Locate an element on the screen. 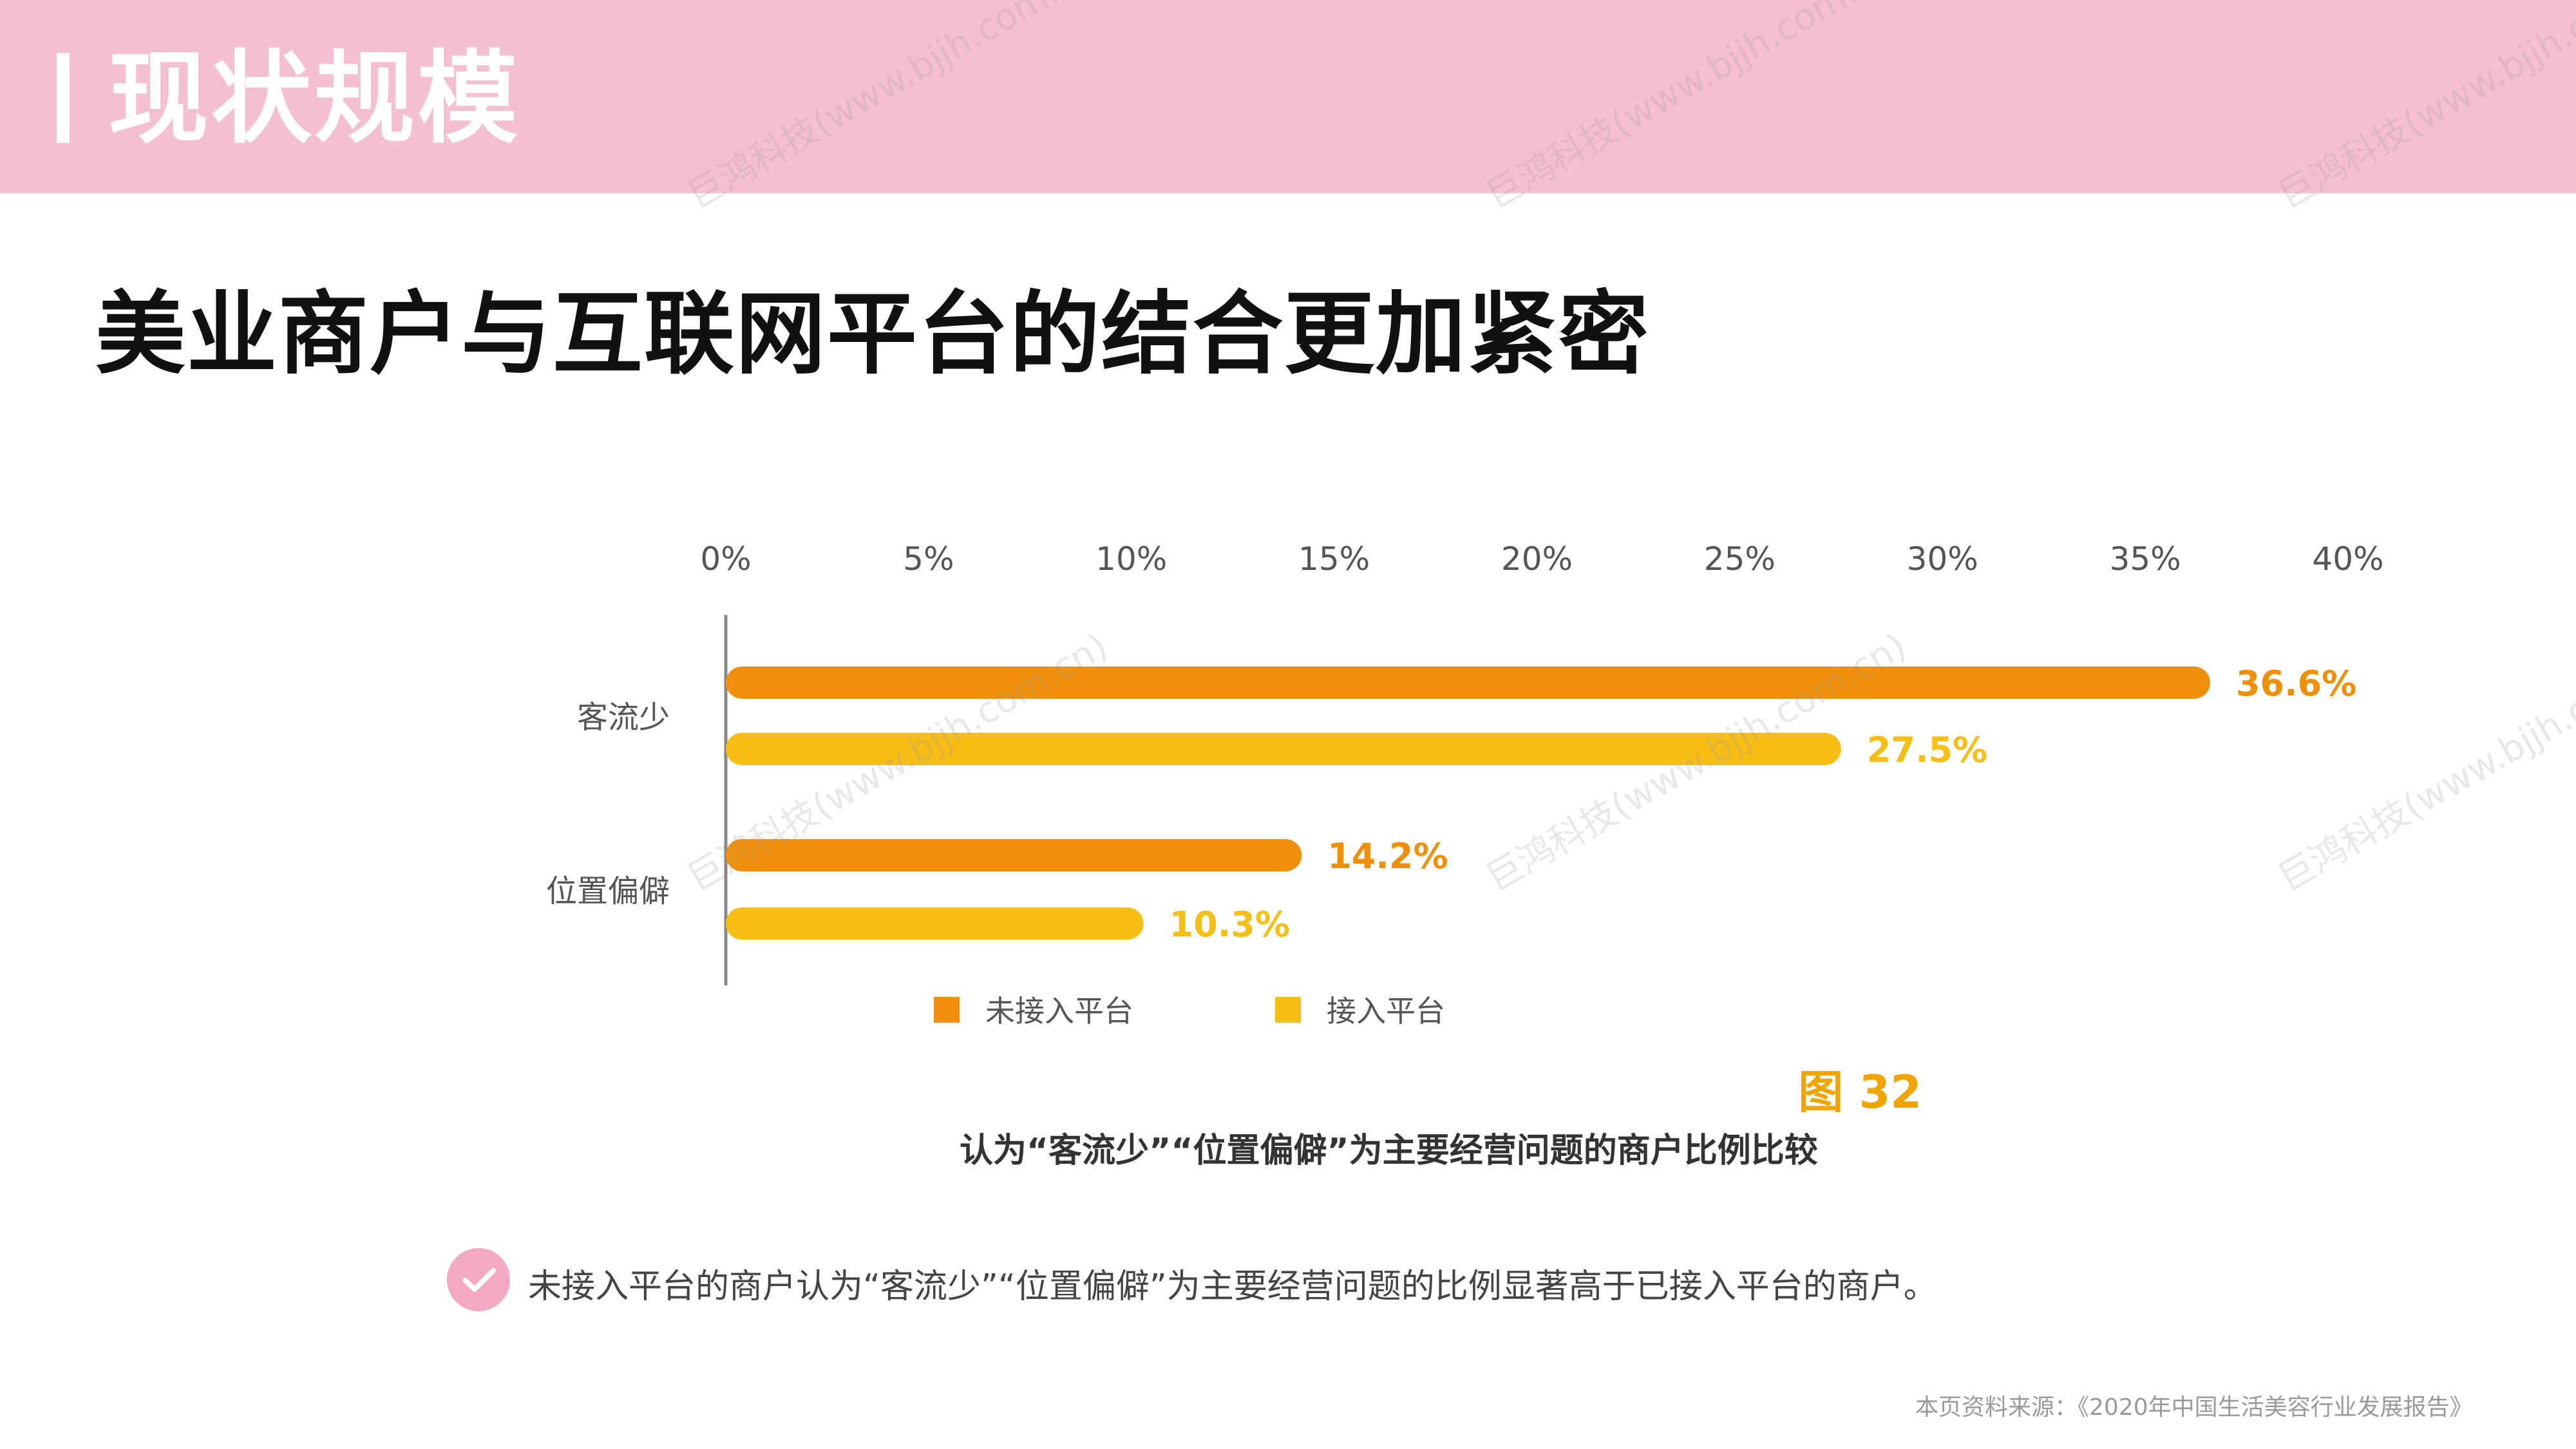 The height and width of the screenshot is (1449, 2576). check-icon is located at coordinates (479, 1279).